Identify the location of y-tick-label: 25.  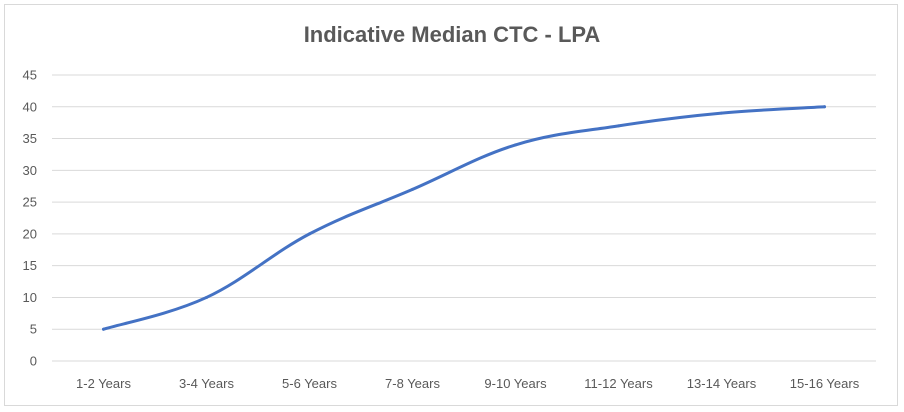
(30, 202).